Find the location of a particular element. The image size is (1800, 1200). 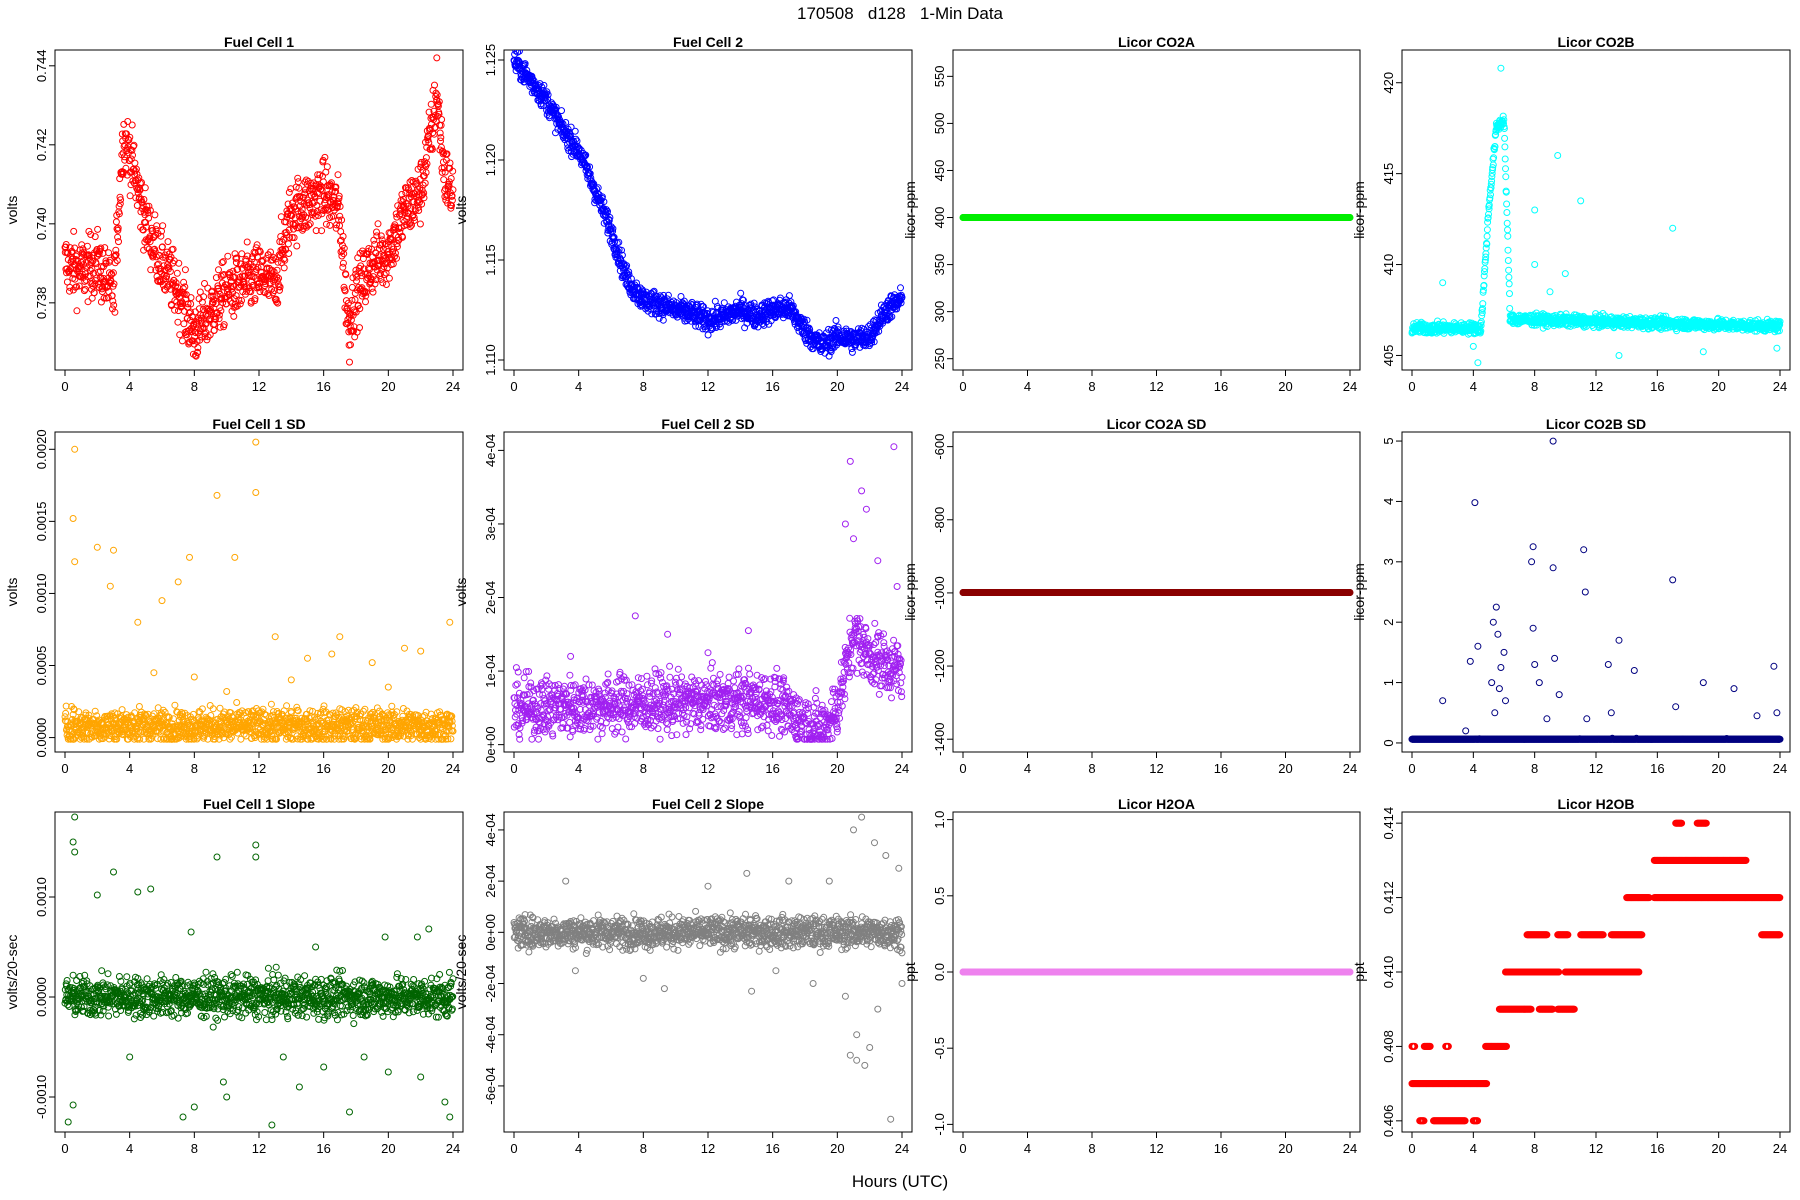

figure-title: 170508 d128 1-Min Data is located at coordinates (900, 13).